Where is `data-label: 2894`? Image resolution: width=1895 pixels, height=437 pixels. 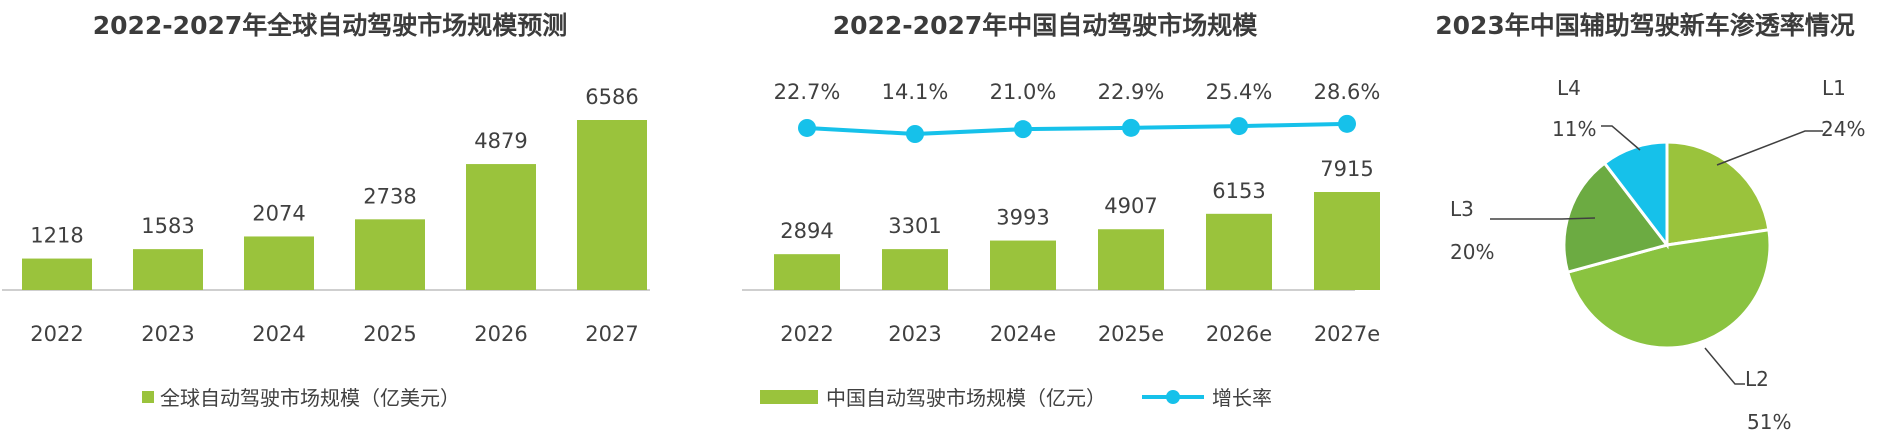
data-label: 2894 is located at coordinates (806, 231).